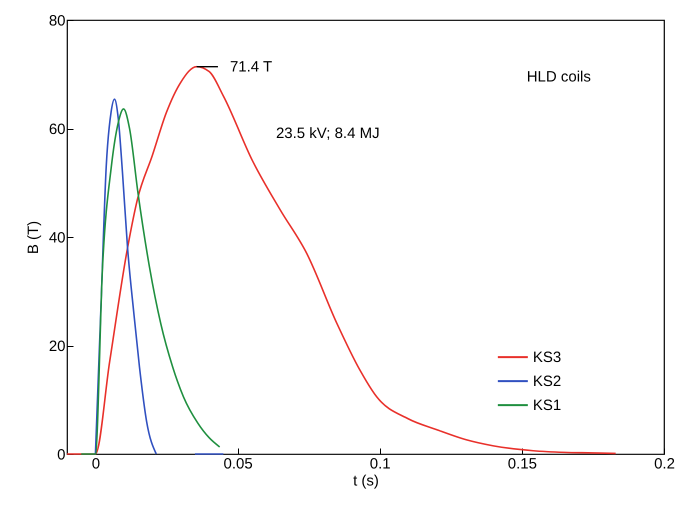  What do you see at coordinates (664, 464) in the screenshot?
I see `x-tick-label: 0.2` at bounding box center [664, 464].